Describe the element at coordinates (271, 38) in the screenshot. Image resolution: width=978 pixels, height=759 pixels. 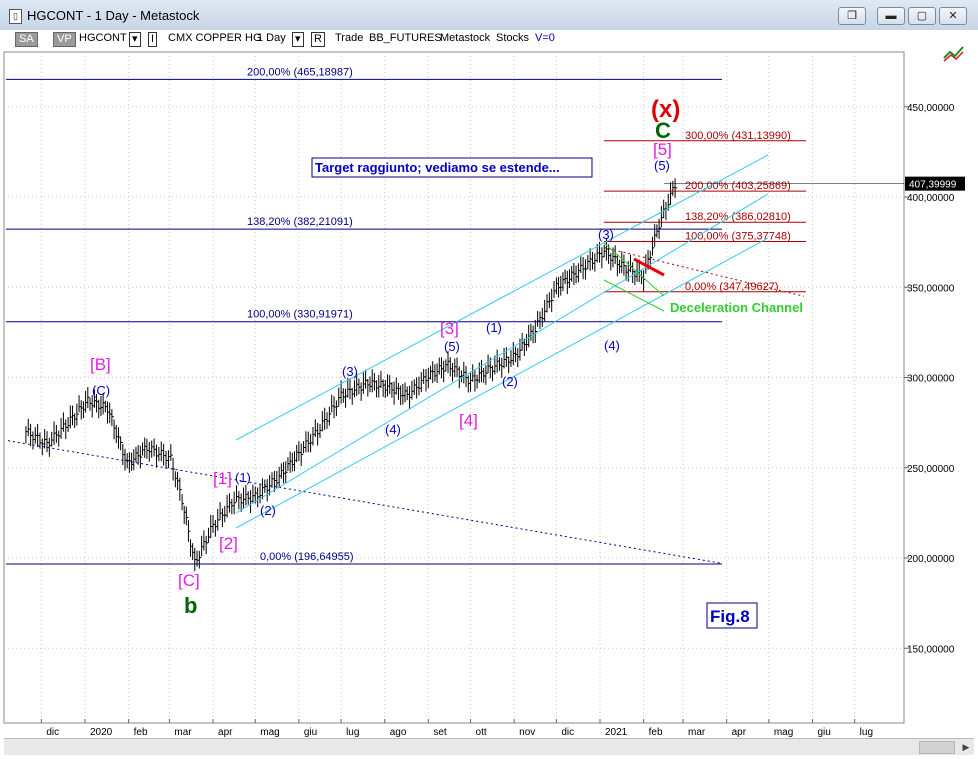
I see `period-label: 1 Day` at that location.